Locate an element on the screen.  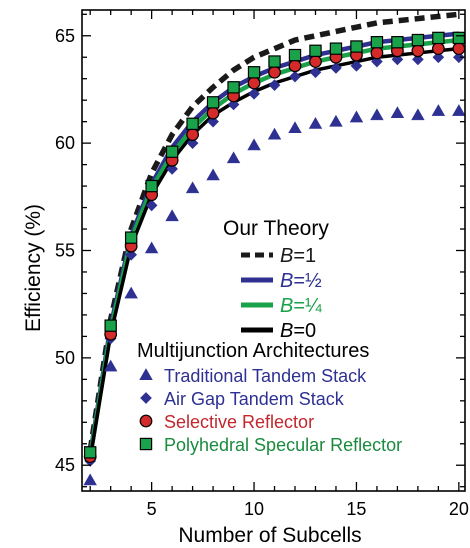
theory-legend-label-3: B=0 is located at coordinates (298, 331).